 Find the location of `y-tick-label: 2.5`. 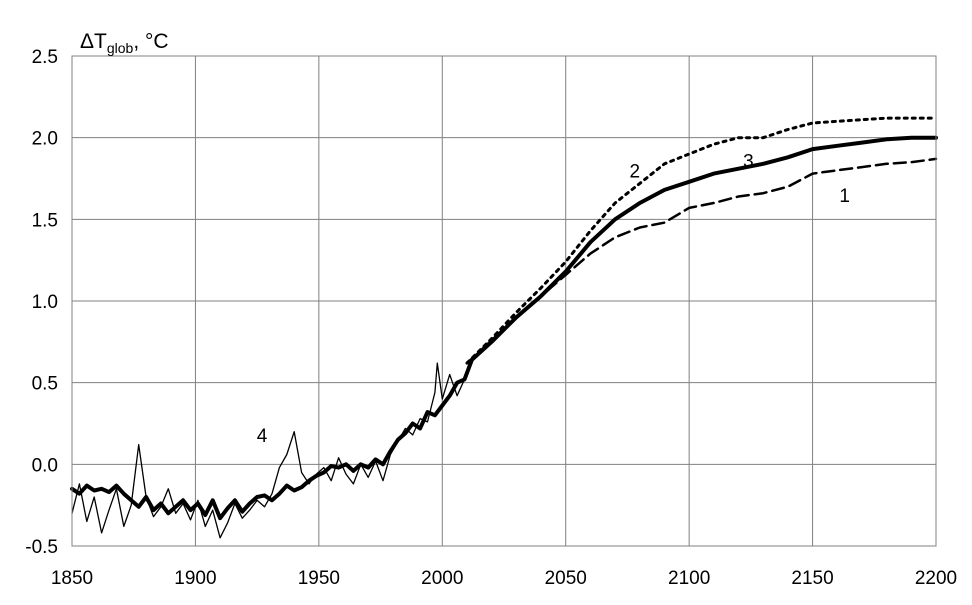

y-tick-label: 2.5 is located at coordinates (45, 57).